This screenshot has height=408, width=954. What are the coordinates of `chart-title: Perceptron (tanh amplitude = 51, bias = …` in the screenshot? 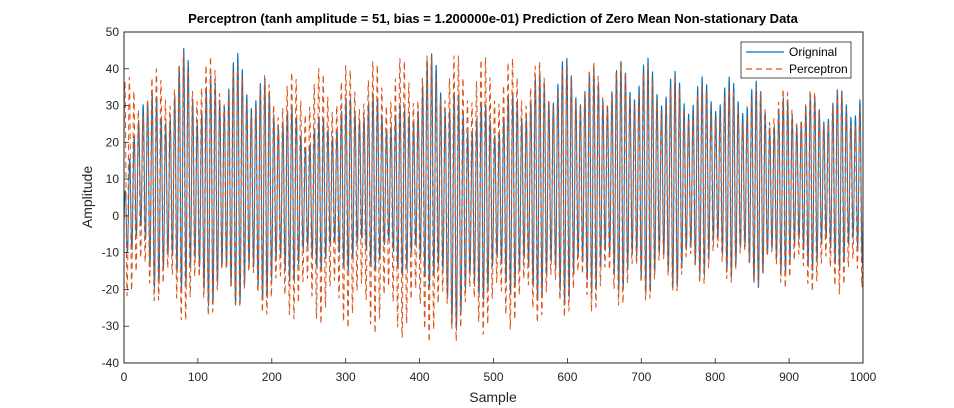 It's located at (493, 18).